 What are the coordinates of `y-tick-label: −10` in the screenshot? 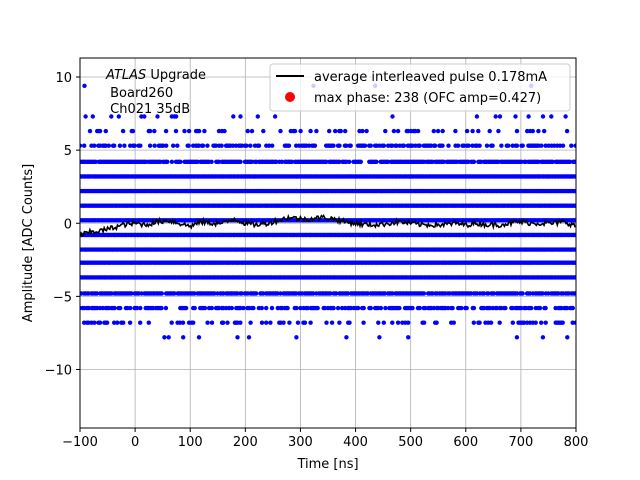 It's located at (58, 371).